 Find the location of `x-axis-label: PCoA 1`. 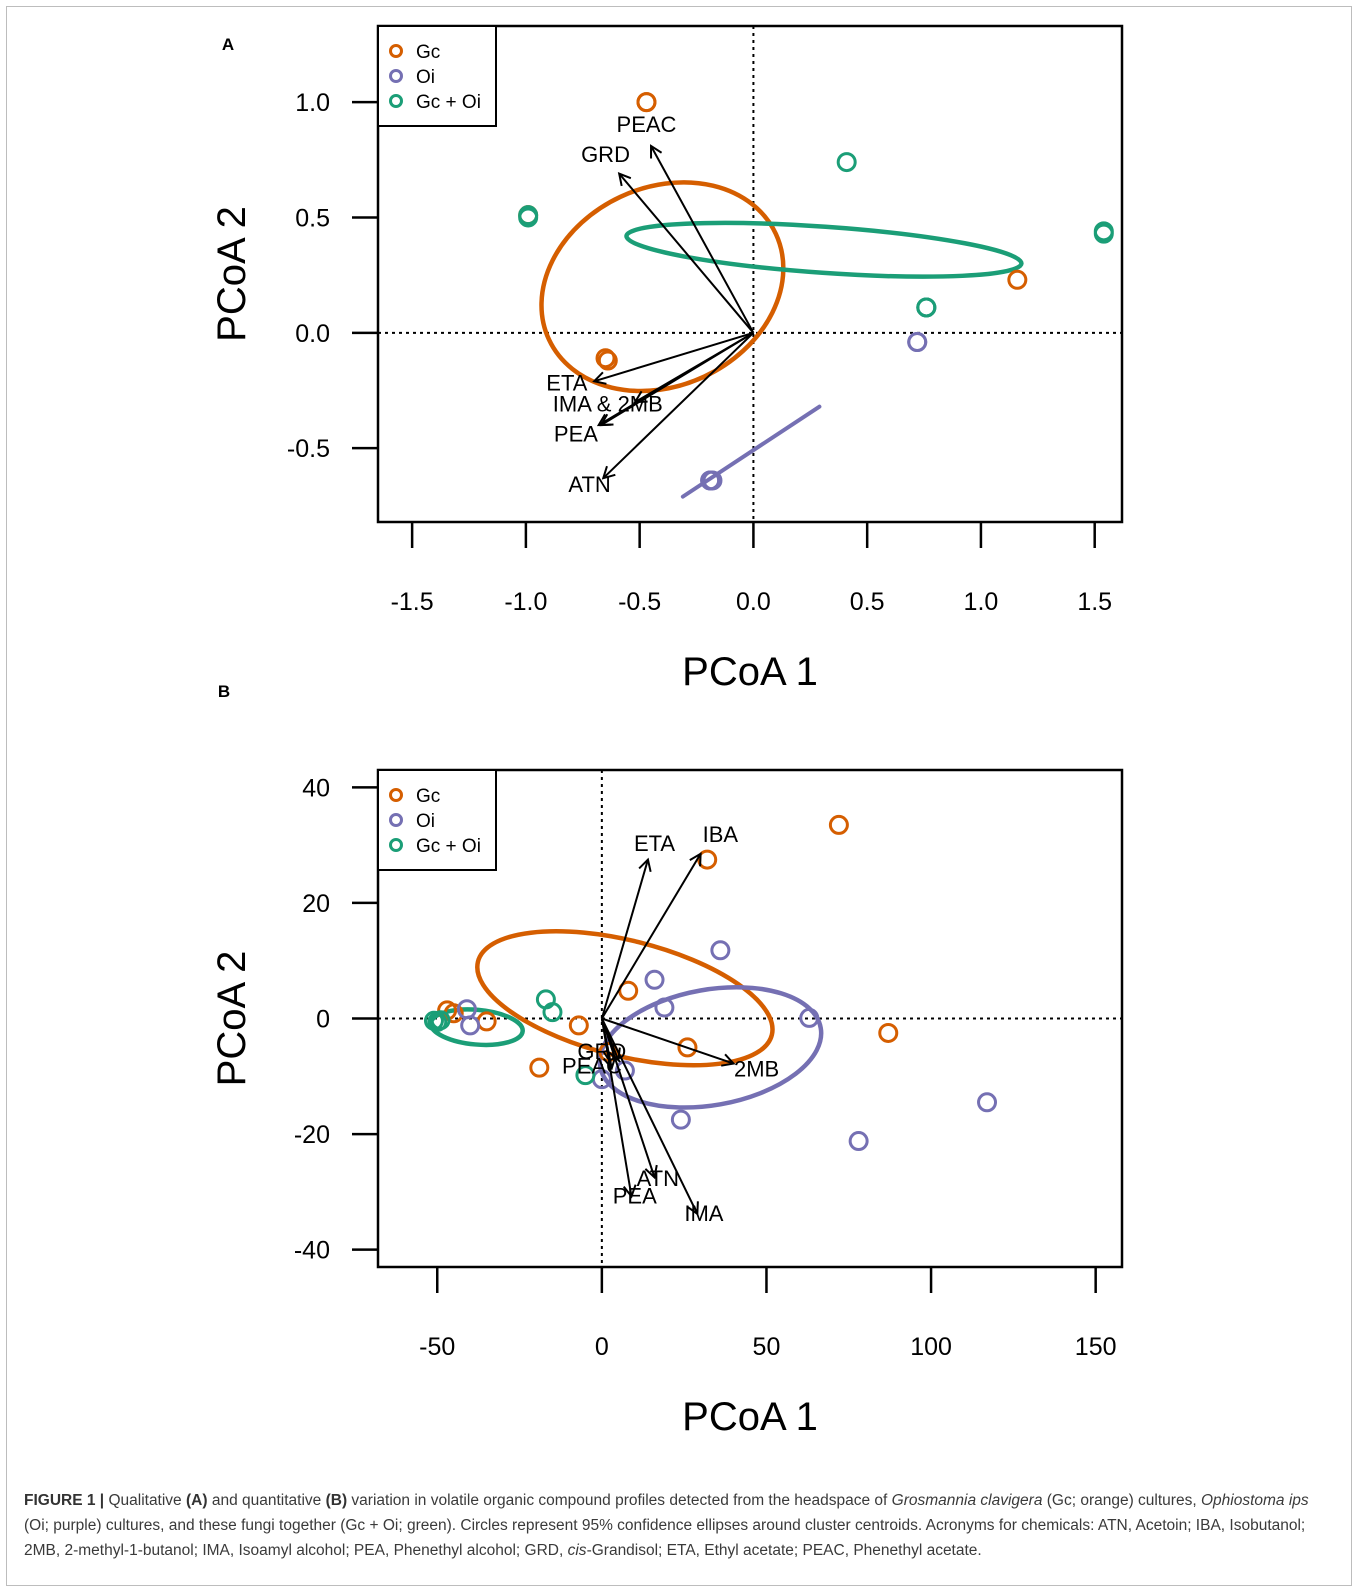

x-axis-label: PCoA 1 is located at coordinates (750, 1417).